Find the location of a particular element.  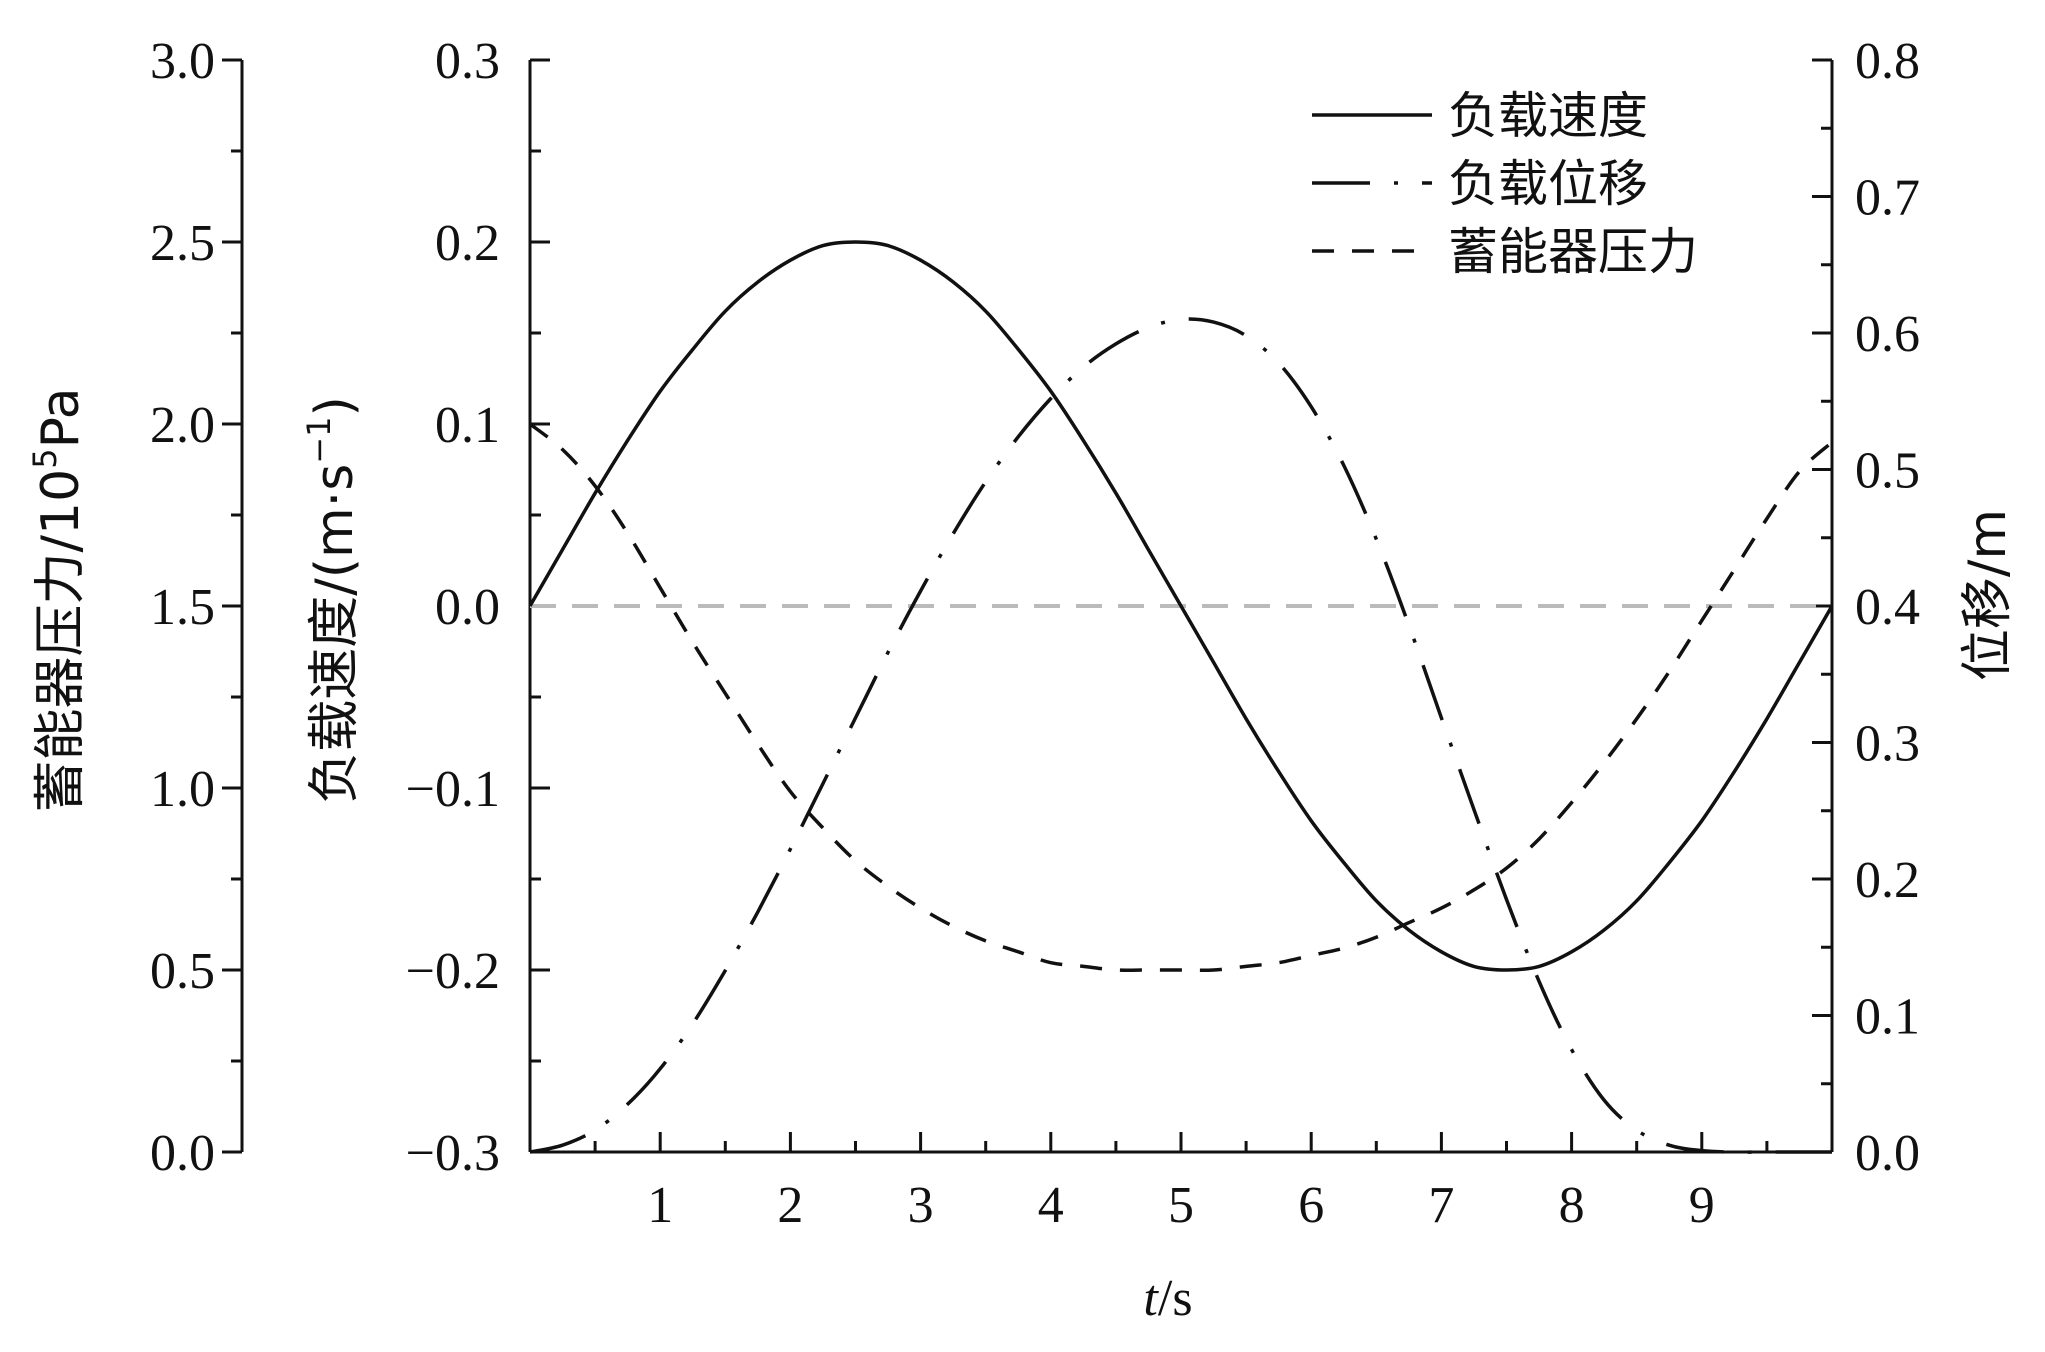

x-axis-tick-label: 8 is located at coordinates (1572, 1205).